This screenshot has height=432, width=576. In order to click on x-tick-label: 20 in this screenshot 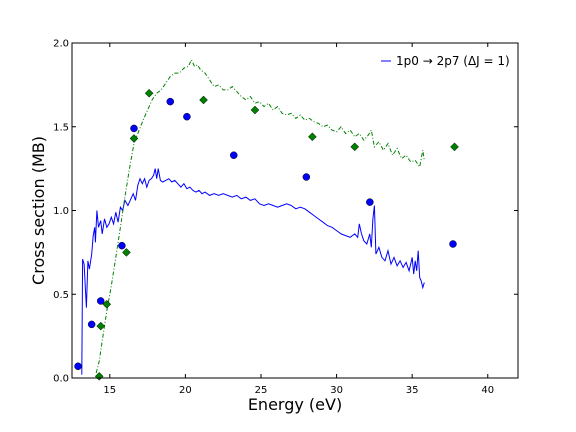, I will do `click(185, 390)`.